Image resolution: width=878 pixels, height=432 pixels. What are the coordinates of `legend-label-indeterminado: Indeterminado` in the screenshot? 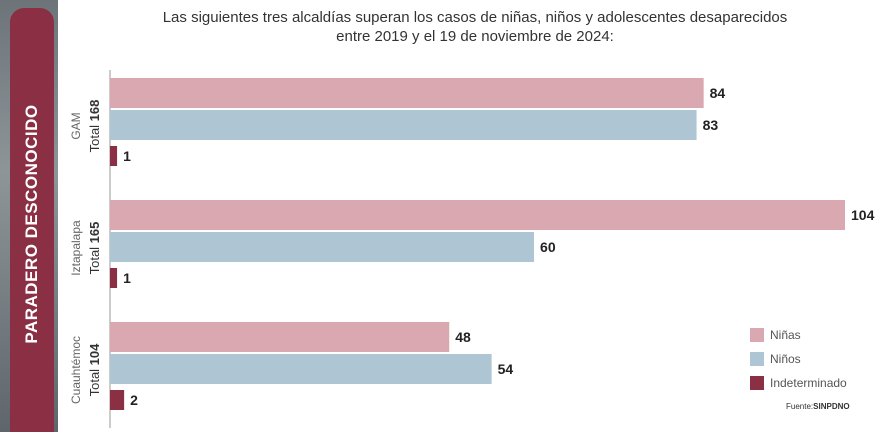 It's located at (808, 383).